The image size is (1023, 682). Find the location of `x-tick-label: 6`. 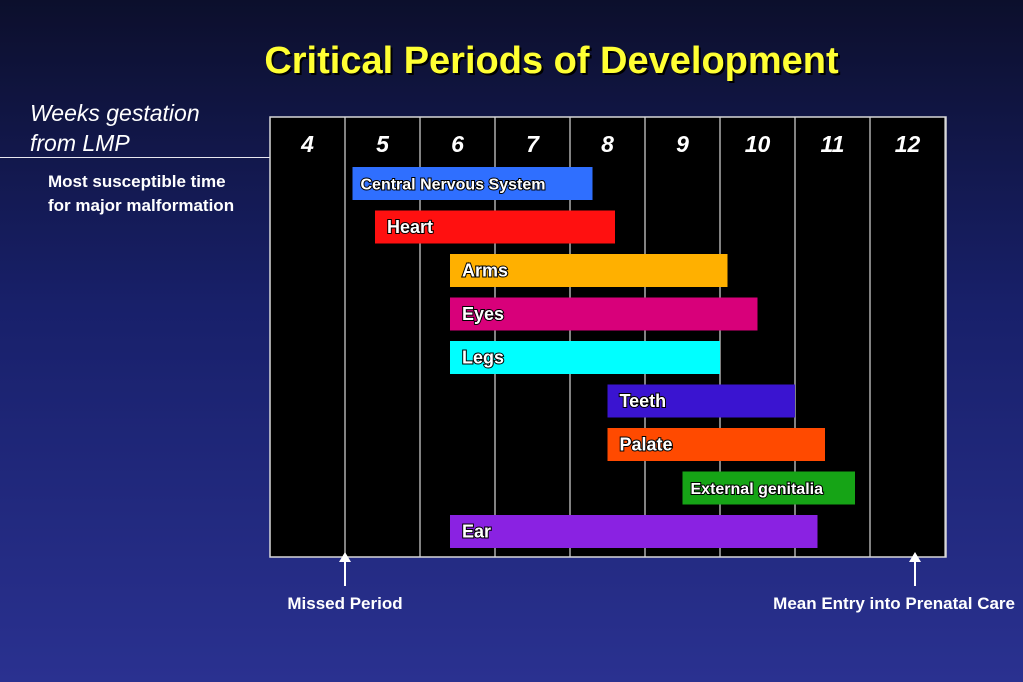

x-tick-label: 6 is located at coordinates (457, 144).